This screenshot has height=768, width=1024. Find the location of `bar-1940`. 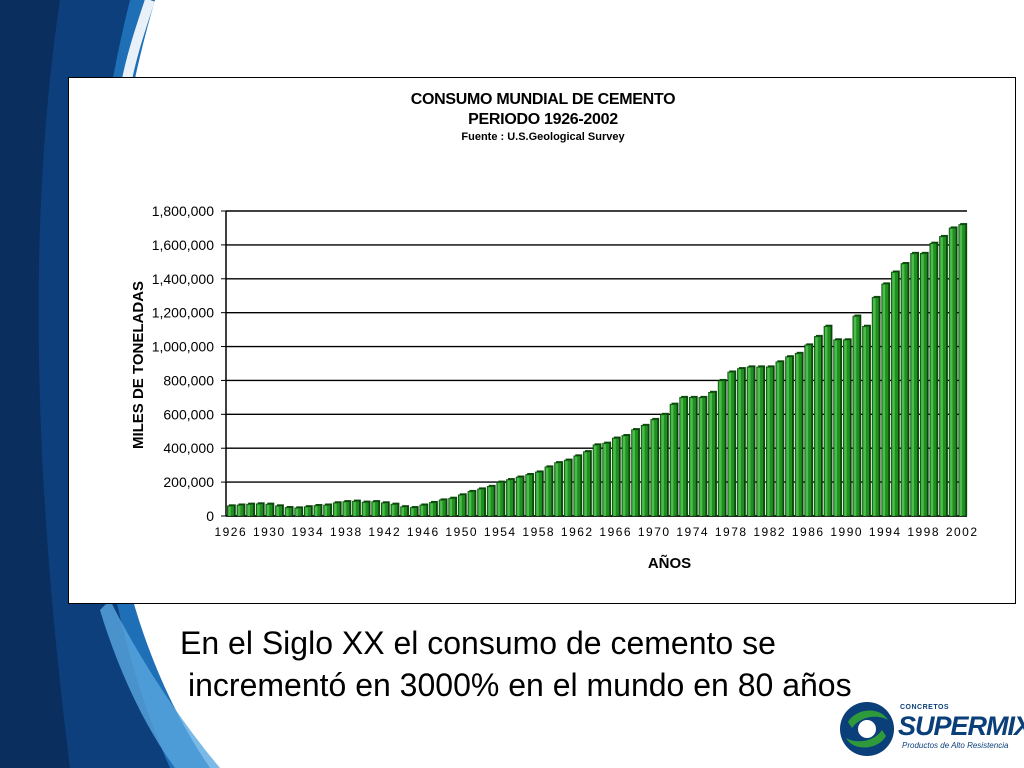

bar-1940 is located at coordinates (365, 509).